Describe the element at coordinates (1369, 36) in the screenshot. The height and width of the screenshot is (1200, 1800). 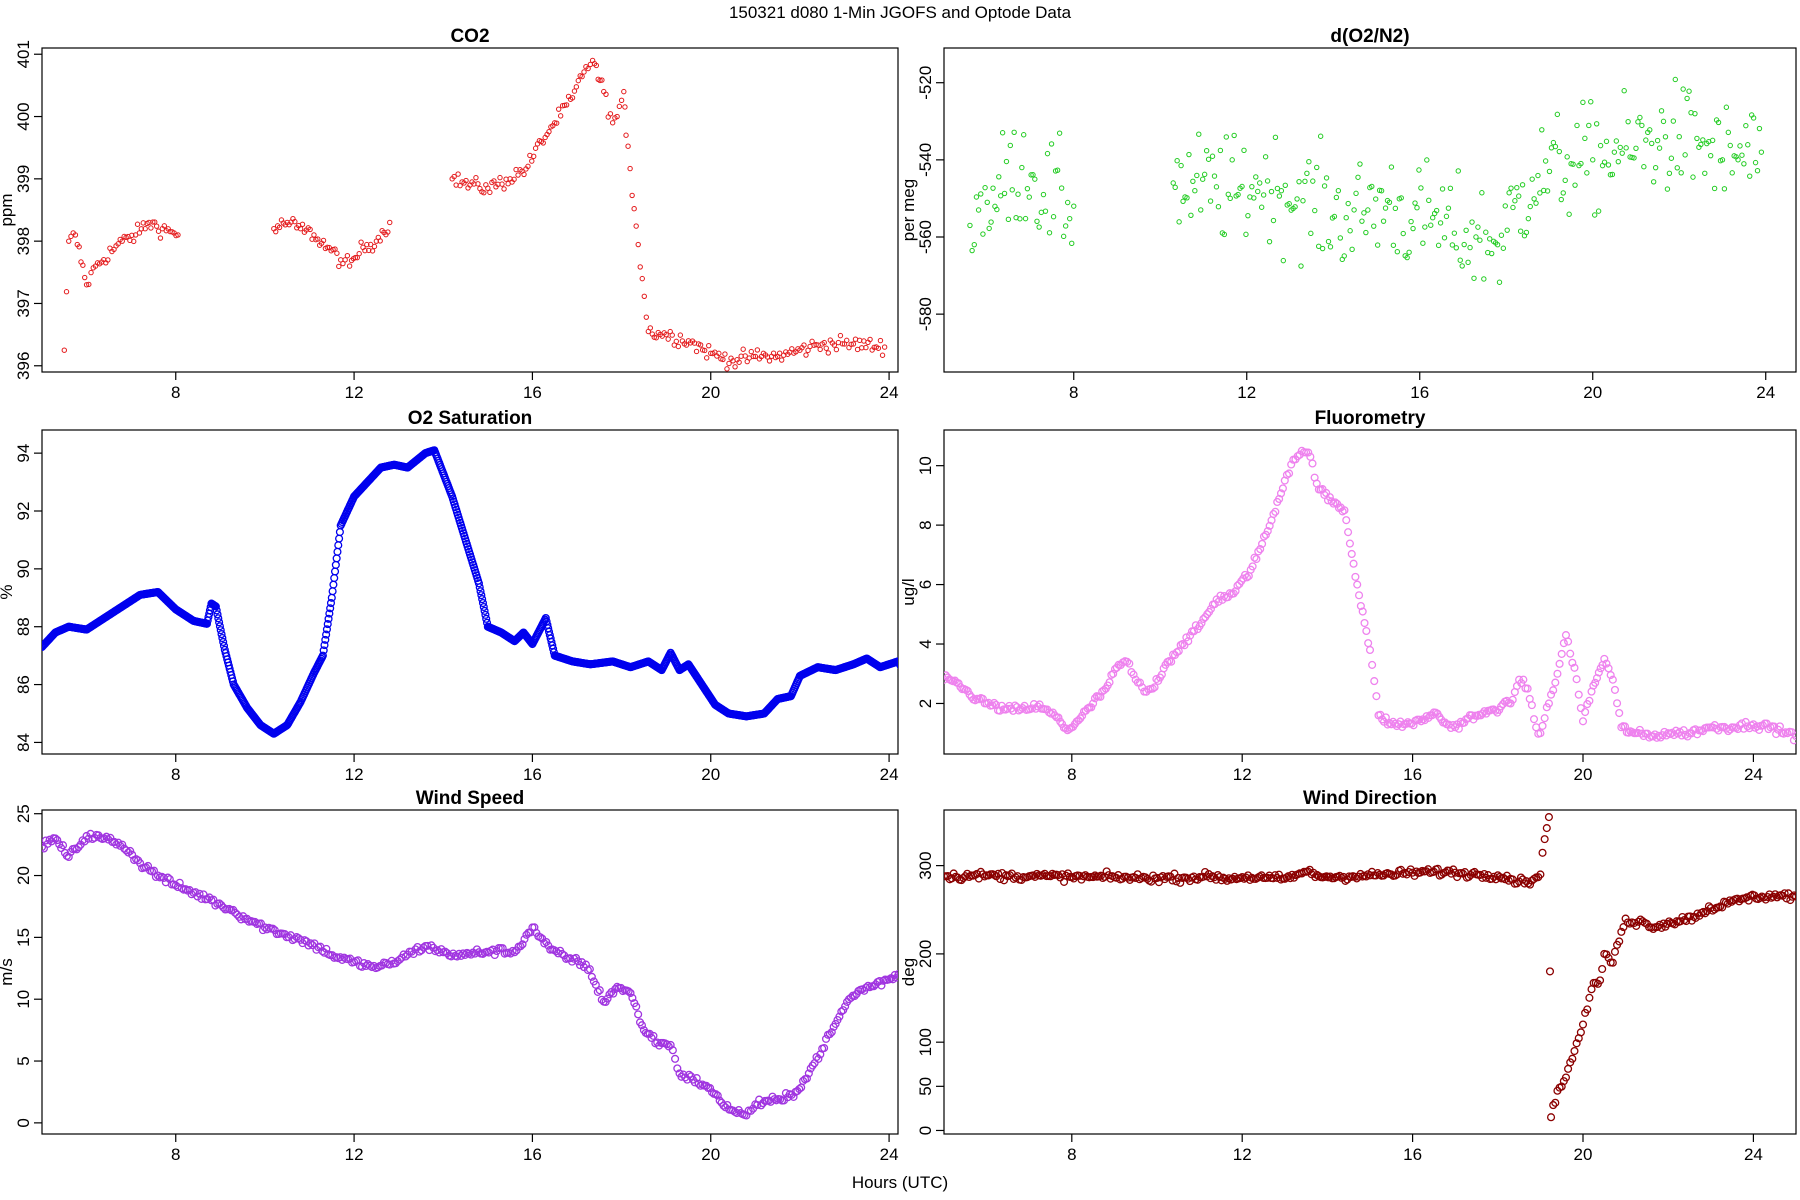
I see `o2n2-title: d(O2/N2)` at that location.